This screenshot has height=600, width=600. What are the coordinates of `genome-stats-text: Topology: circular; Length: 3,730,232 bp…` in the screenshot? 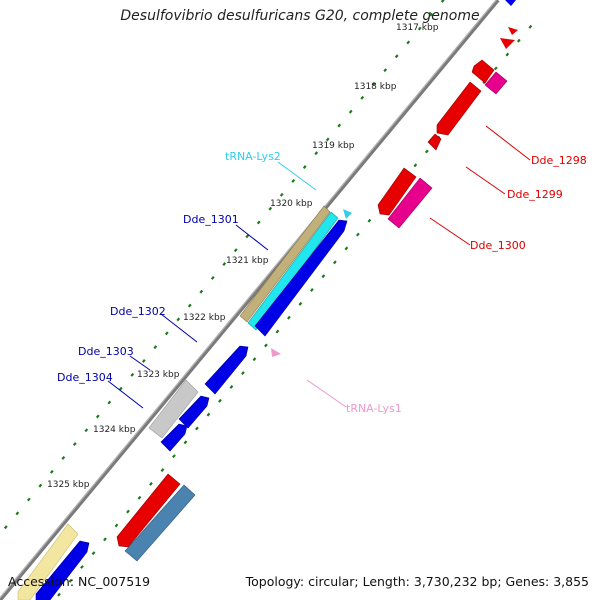 It's located at (417, 581).